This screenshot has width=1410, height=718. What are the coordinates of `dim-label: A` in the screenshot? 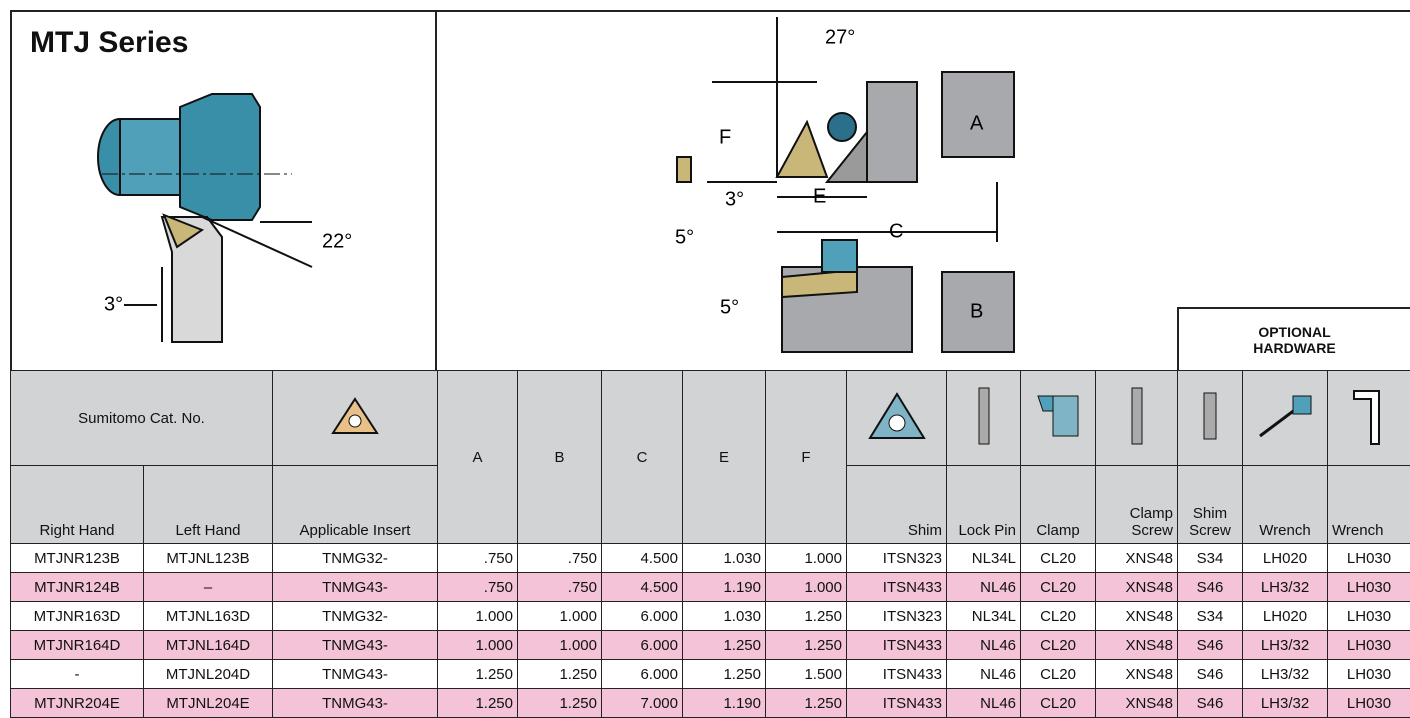 It's located at (977, 123).